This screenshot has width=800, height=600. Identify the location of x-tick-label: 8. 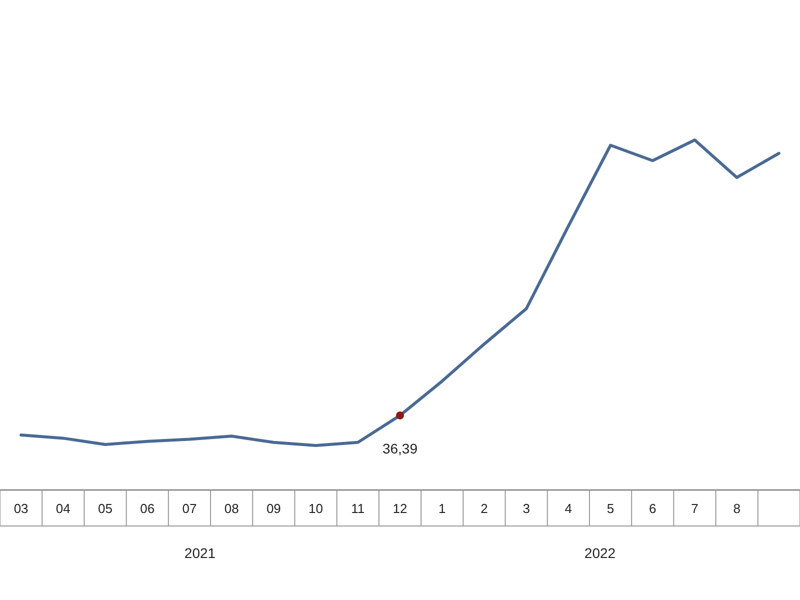
(736, 508).